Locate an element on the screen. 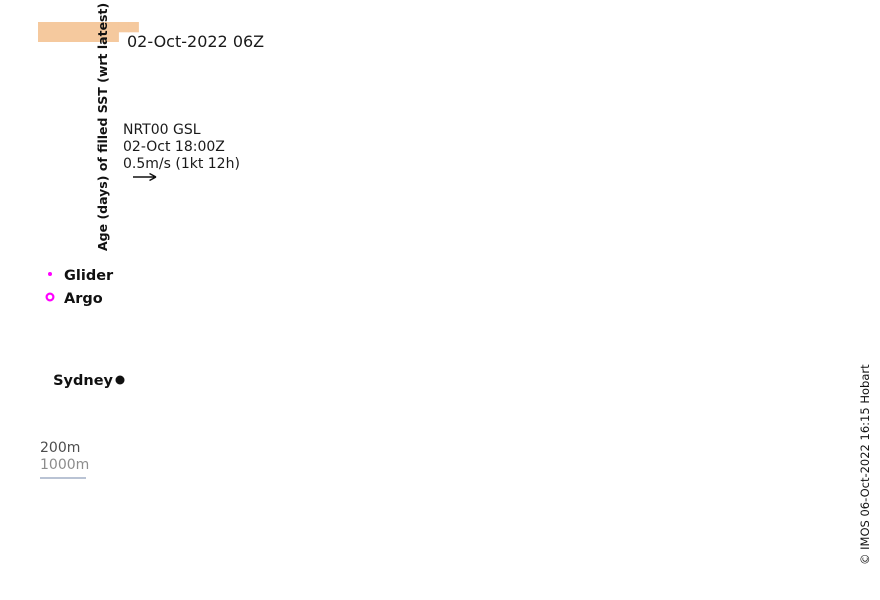  depth-200m-label: 200m is located at coordinates (60, 448).